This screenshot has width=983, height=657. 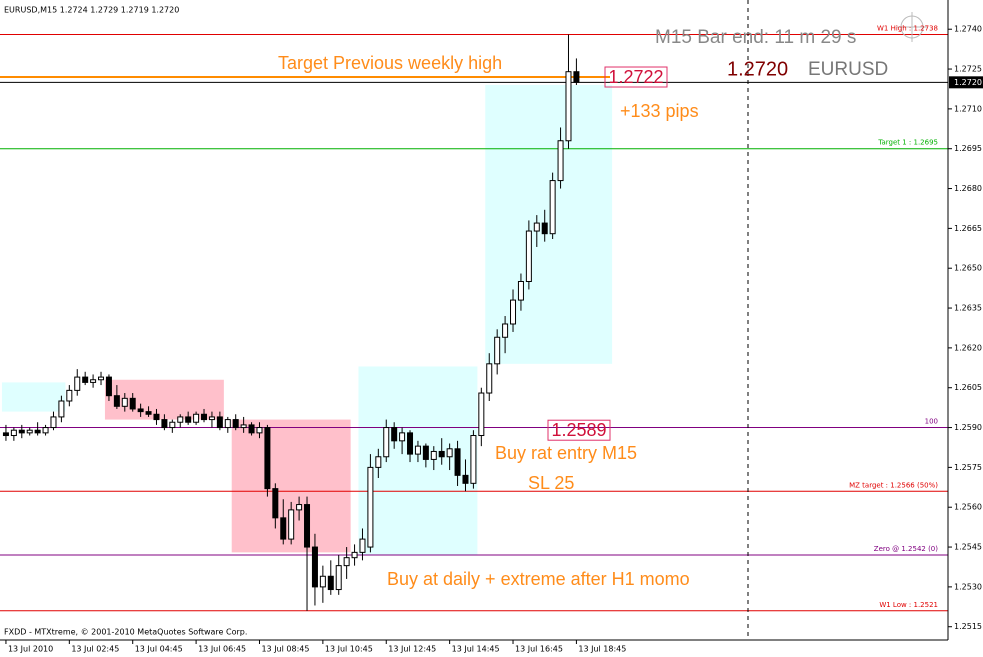 I want to click on x-tick-label: 13 Jul 14:45, so click(x=476, y=649).